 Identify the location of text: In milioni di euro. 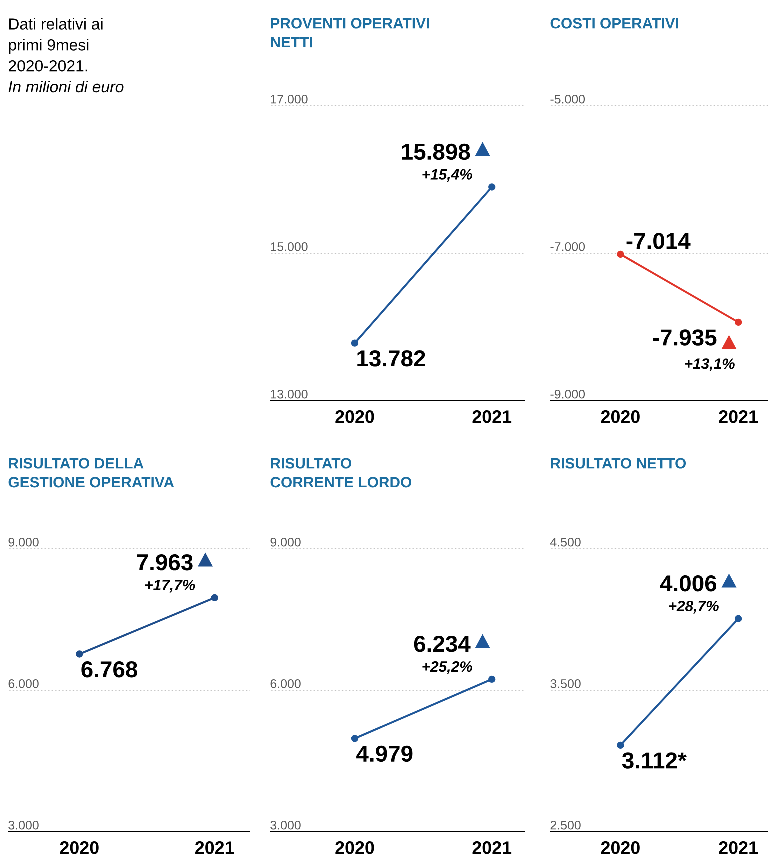
(66, 86).